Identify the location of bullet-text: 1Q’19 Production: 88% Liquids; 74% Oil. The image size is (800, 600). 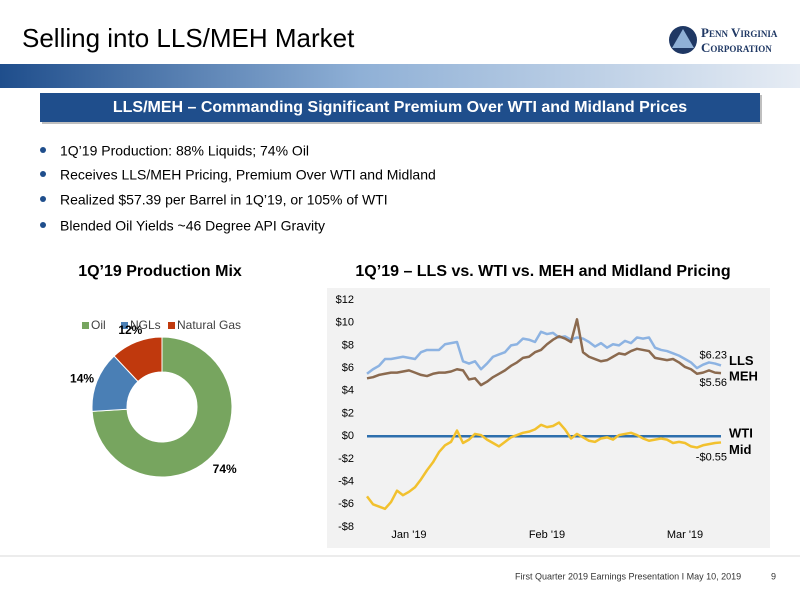
(184, 151).